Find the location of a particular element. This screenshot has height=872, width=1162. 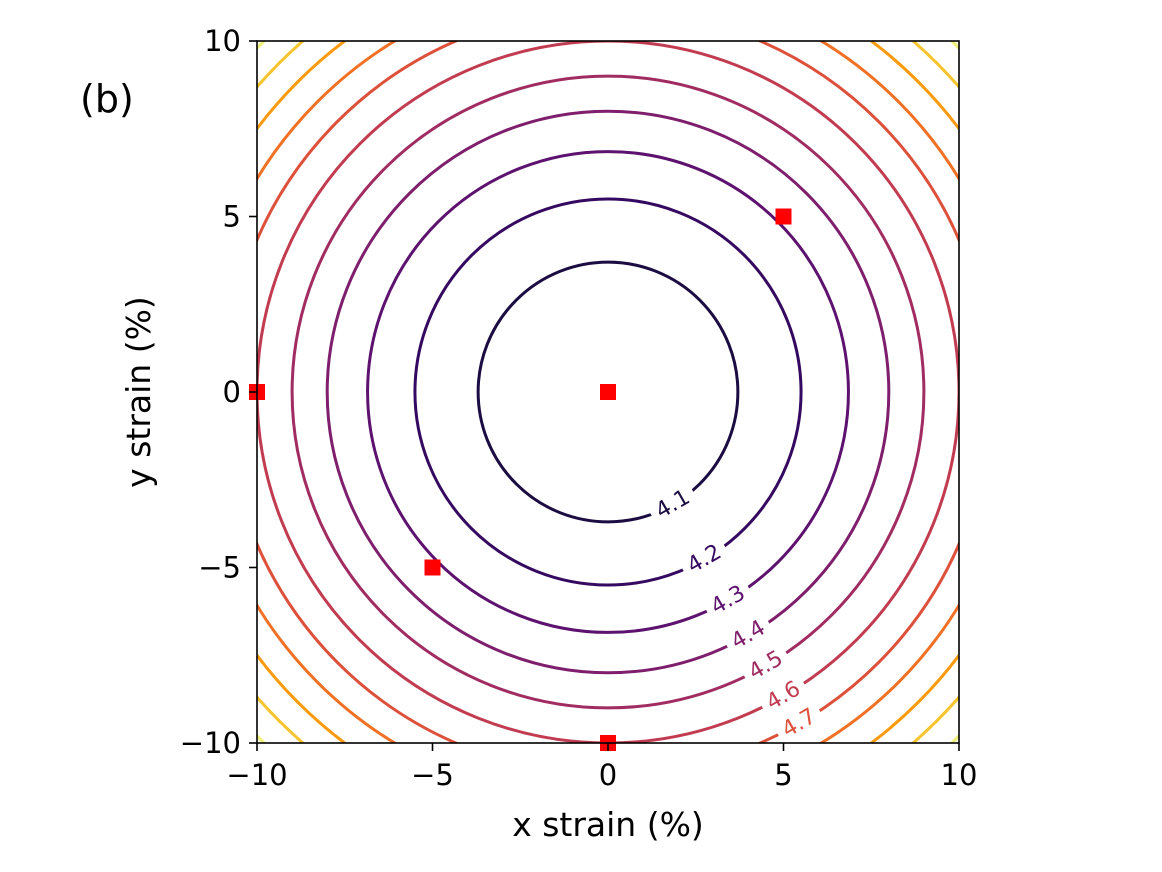

x-tick-label: −10 is located at coordinates (256, 775).